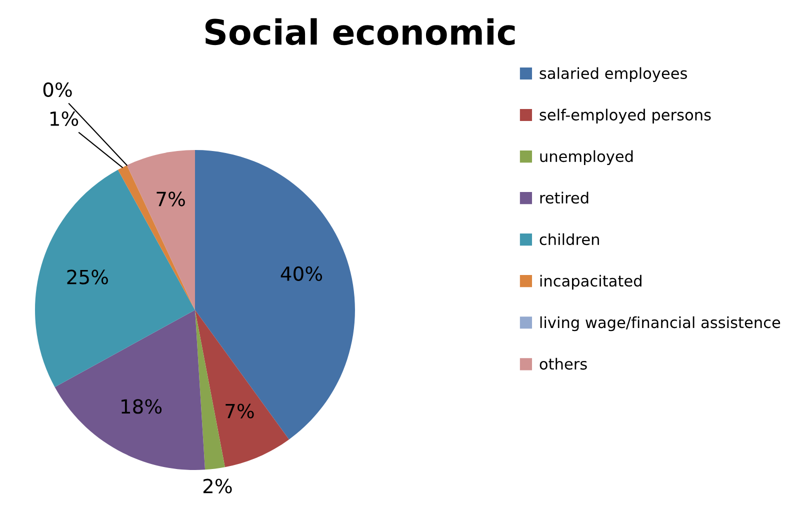 The image size is (811, 530). I want to click on legend-label: salaried employees, so click(613, 74).